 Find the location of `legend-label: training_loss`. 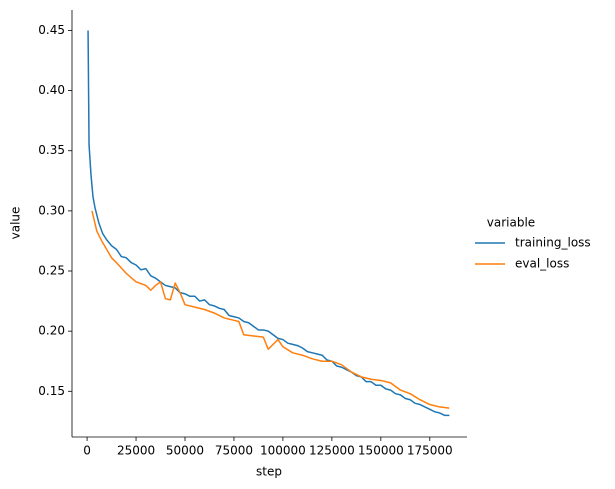

legend-label: training_loss is located at coordinates (553, 243).